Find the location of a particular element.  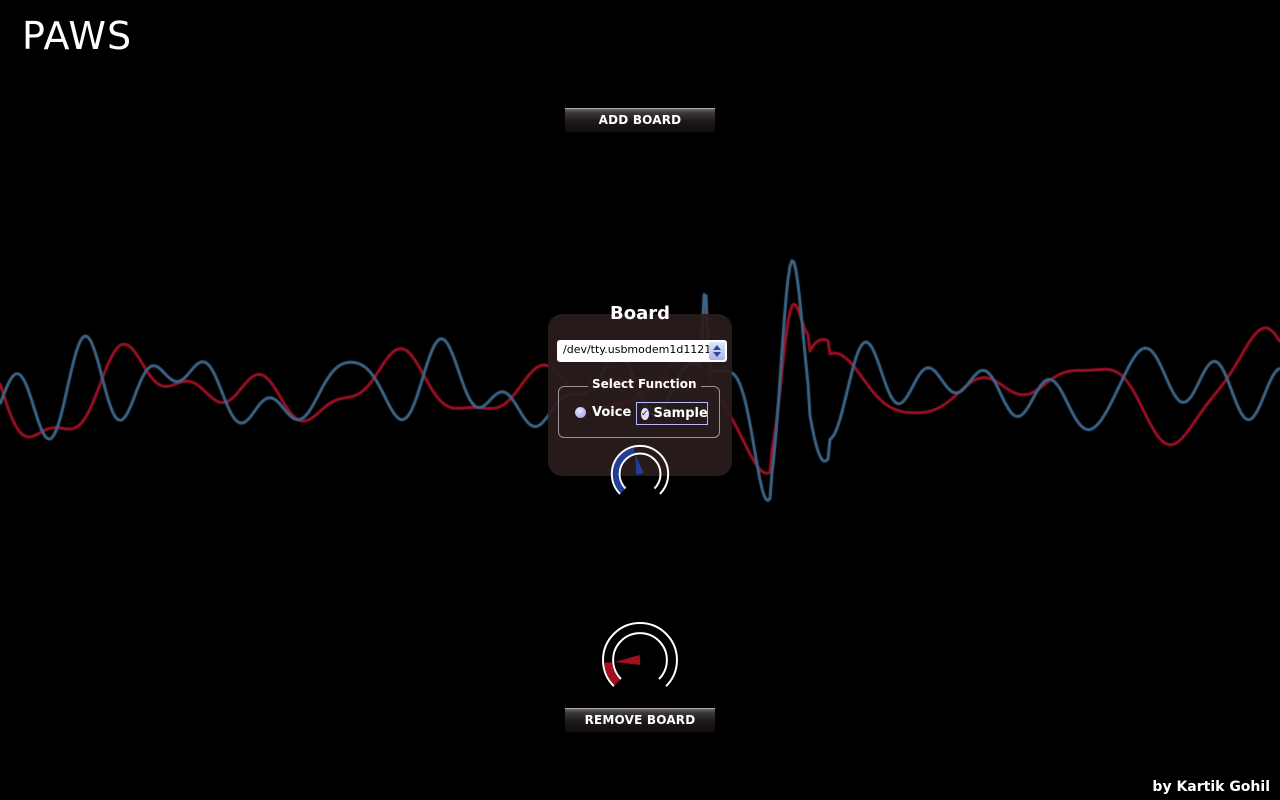

radio-voice: Voice is located at coordinates (603, 412).